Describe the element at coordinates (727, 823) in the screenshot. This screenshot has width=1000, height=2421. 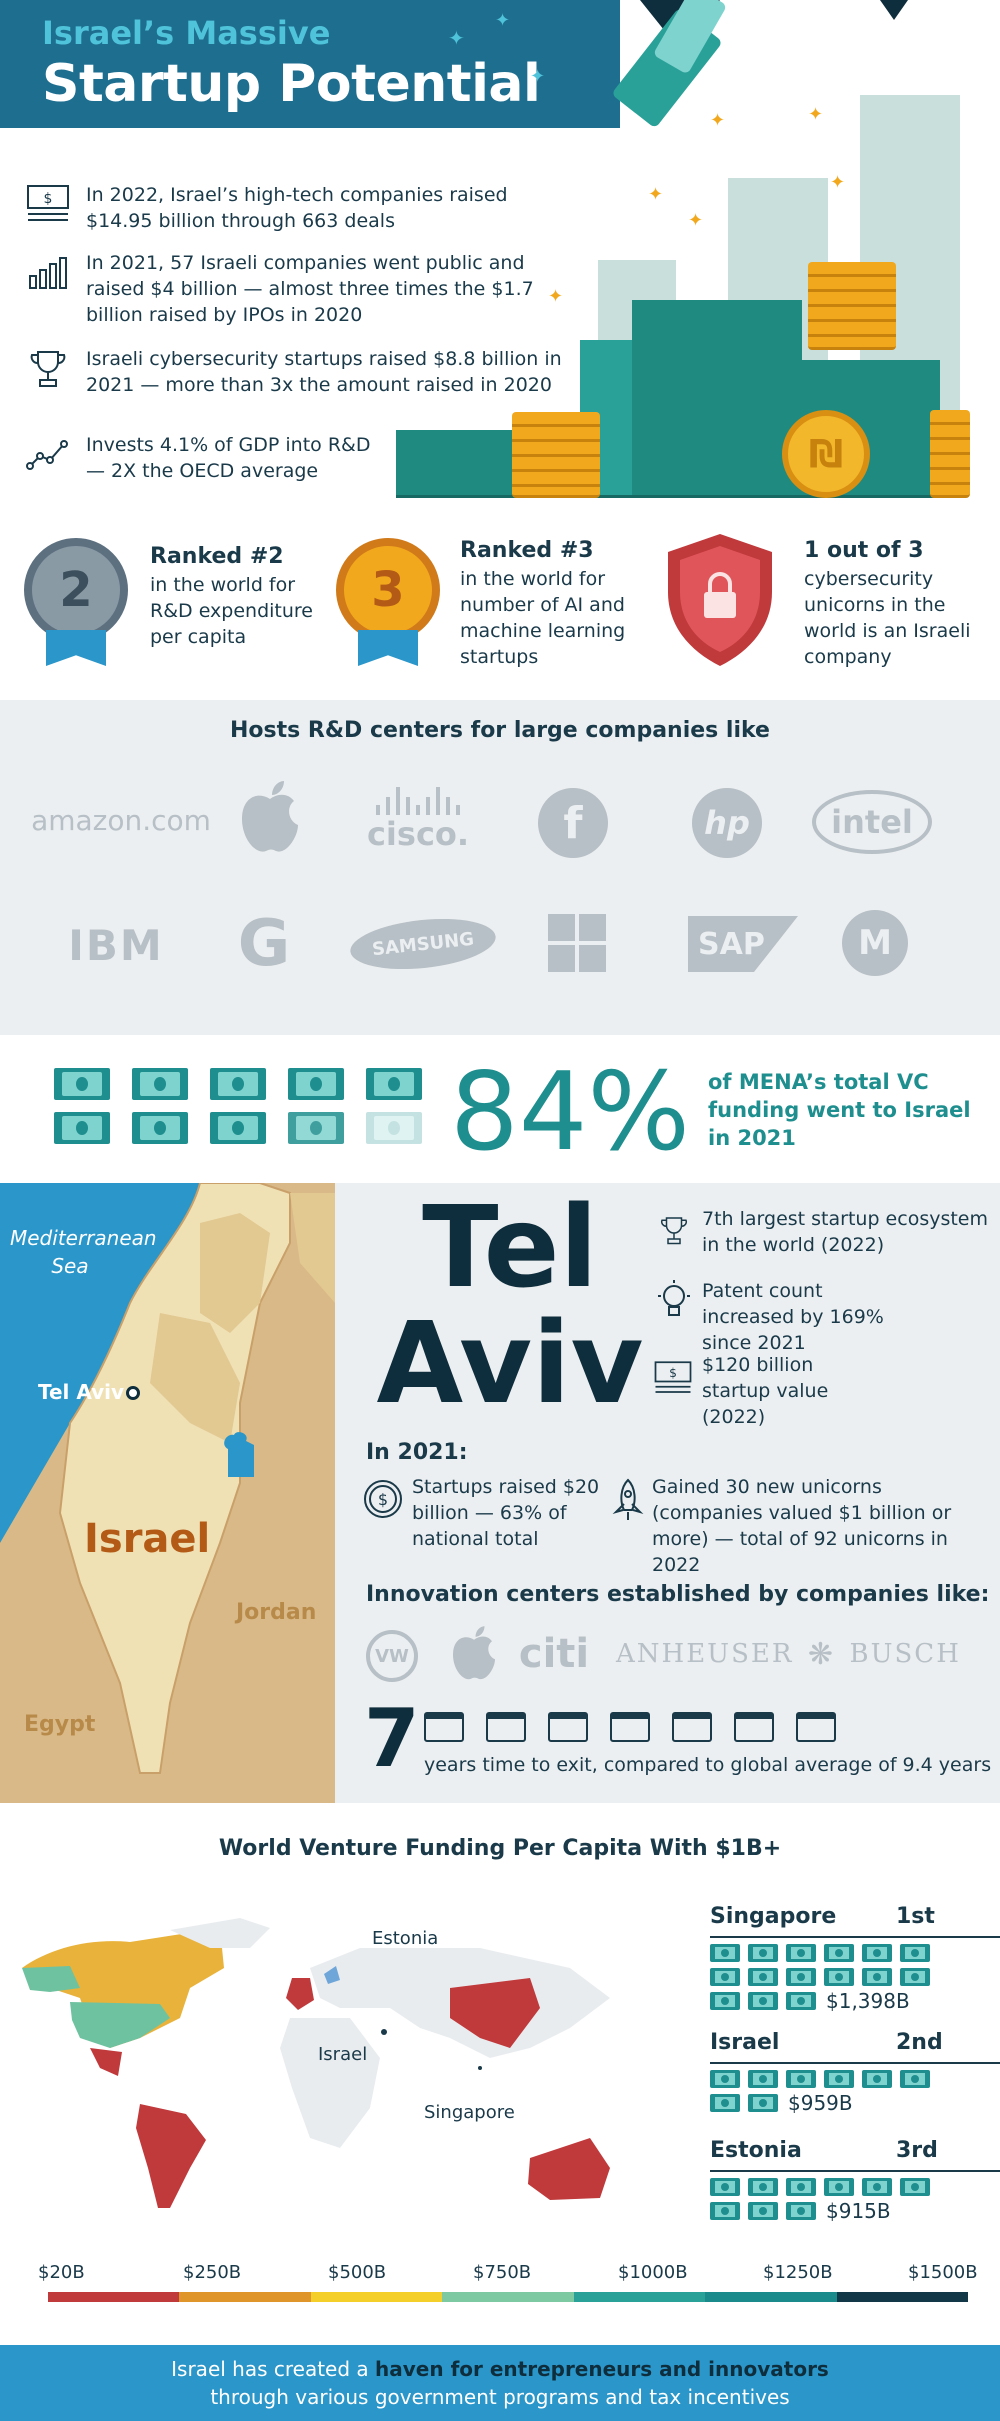
I see `hp-logo: hp` at that location.